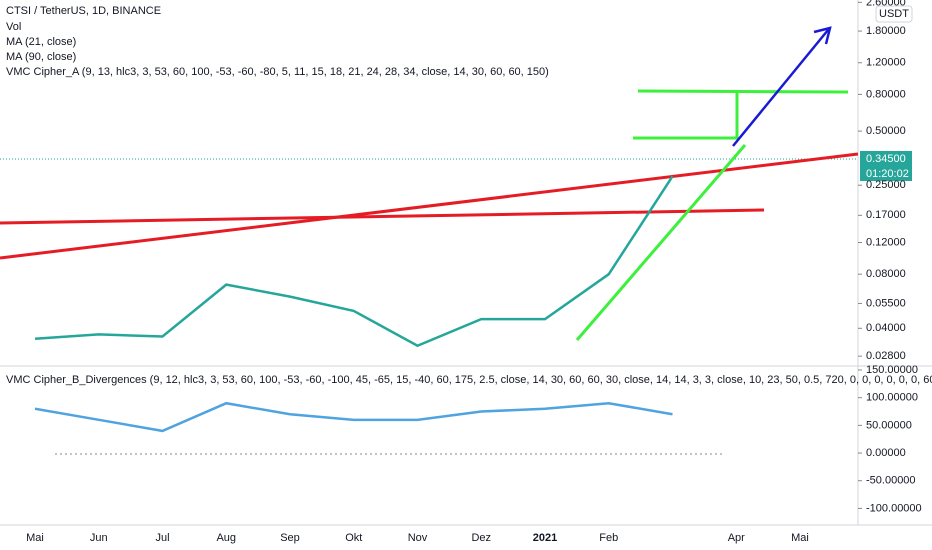  What do you see at coordinates (41, 57) in the screenshot?
I see `indicator-label: MA (90, close)` at bounding box center [41, 57].